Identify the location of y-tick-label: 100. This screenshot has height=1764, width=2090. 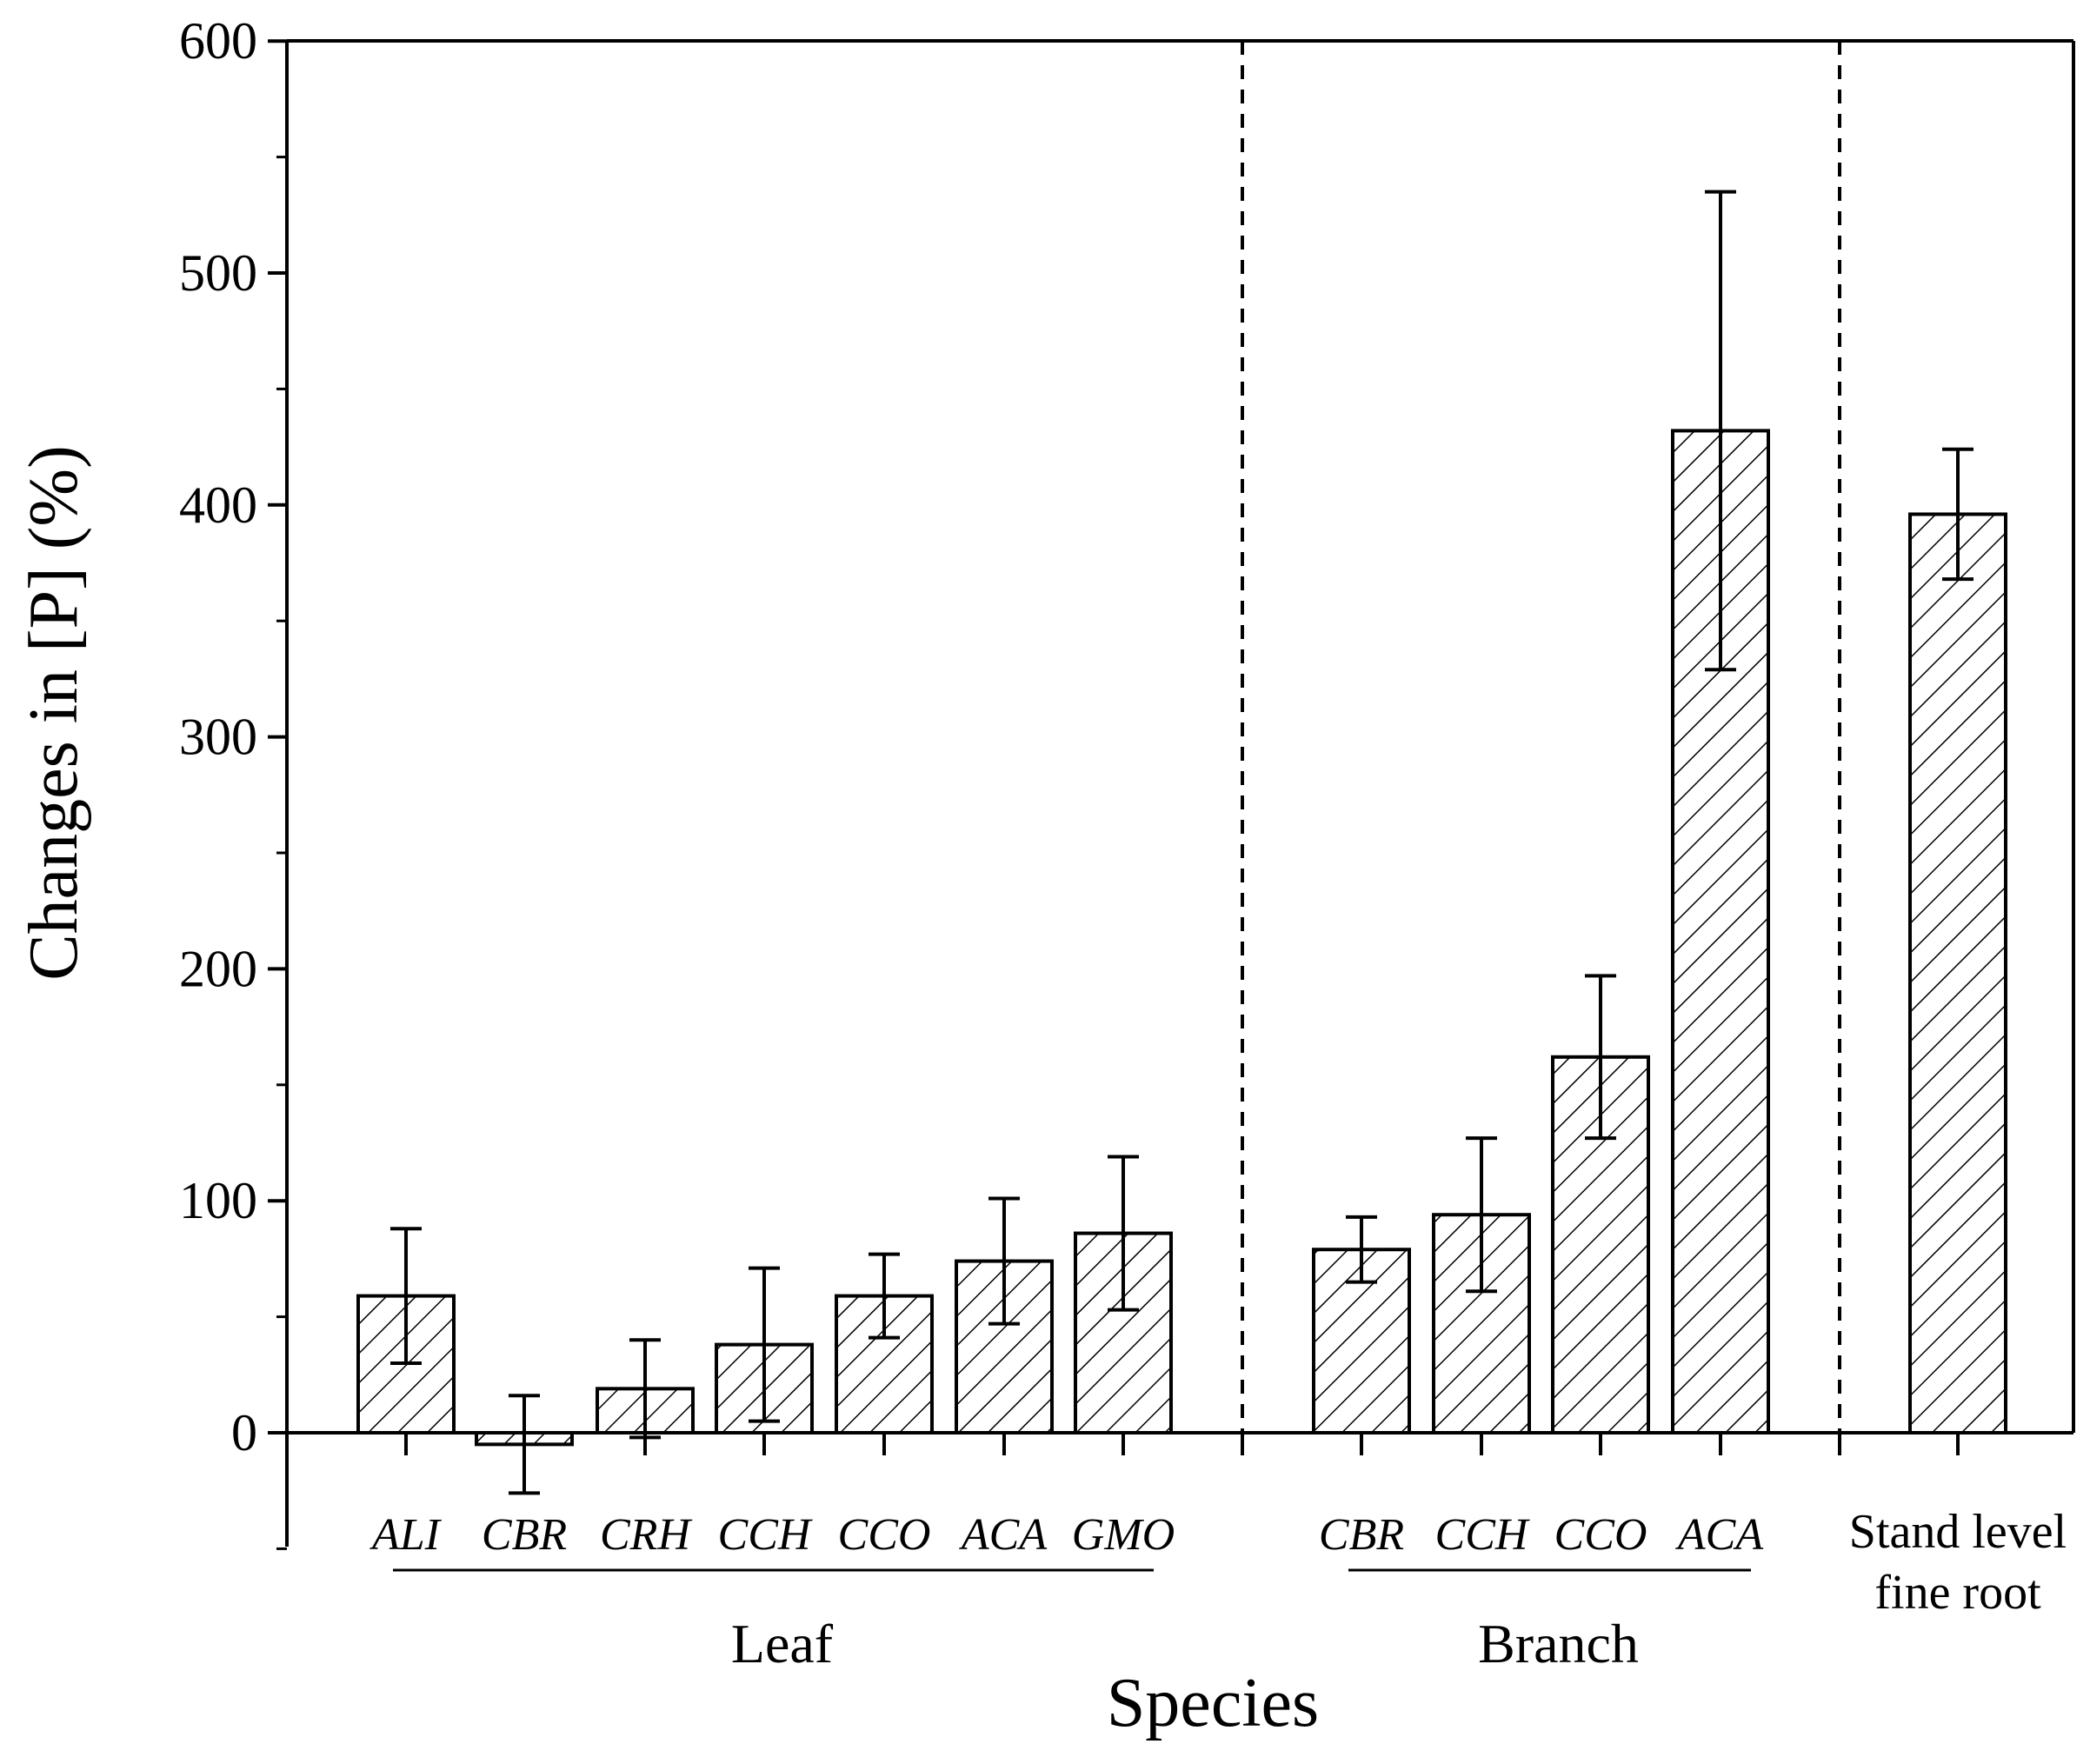
(218, 1200).